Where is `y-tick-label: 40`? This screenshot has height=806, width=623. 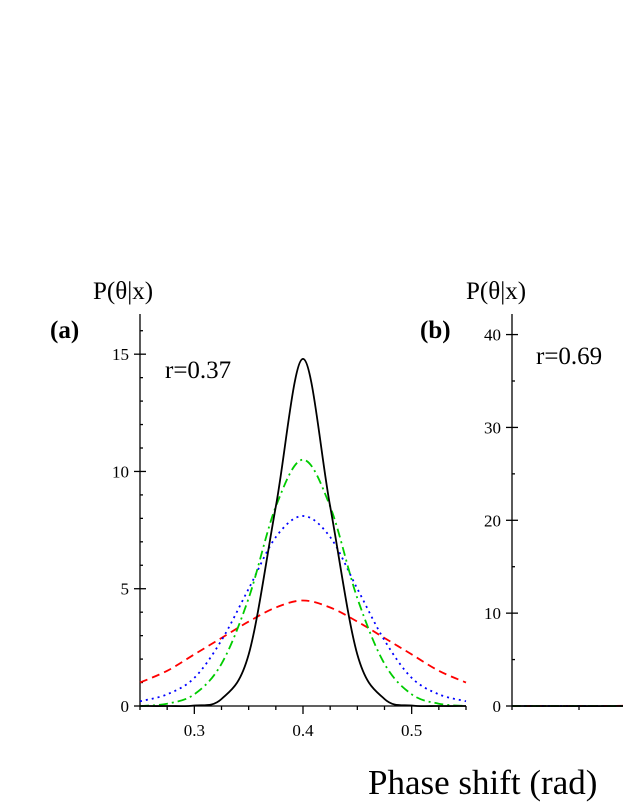
y-tick-label: 40 is located at coordinates (492, 335).